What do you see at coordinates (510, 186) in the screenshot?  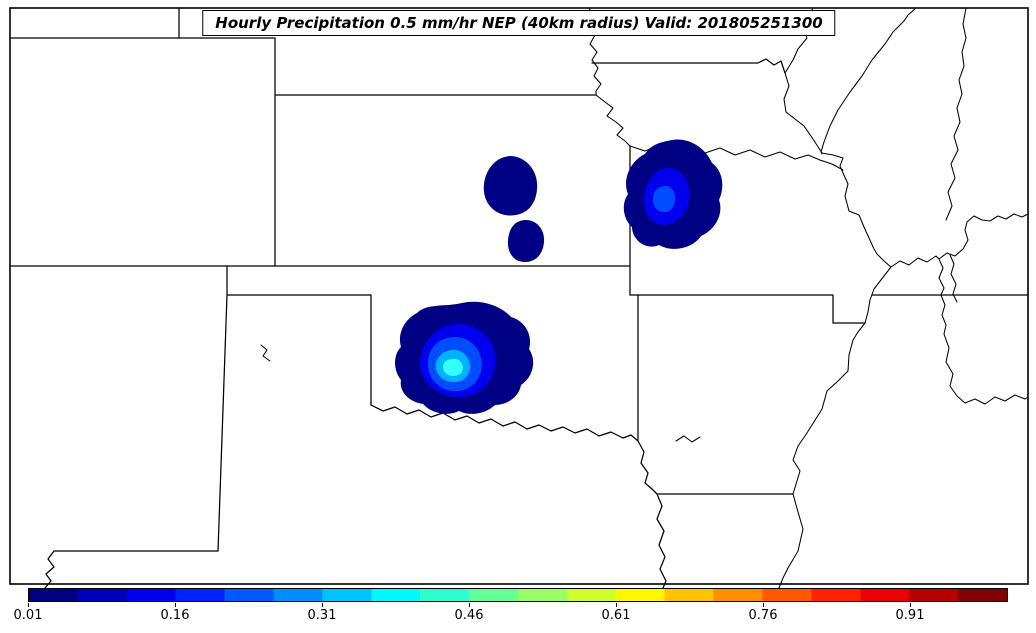 I see `nep-blob-north-kansas` at bounding box center [510, 186].